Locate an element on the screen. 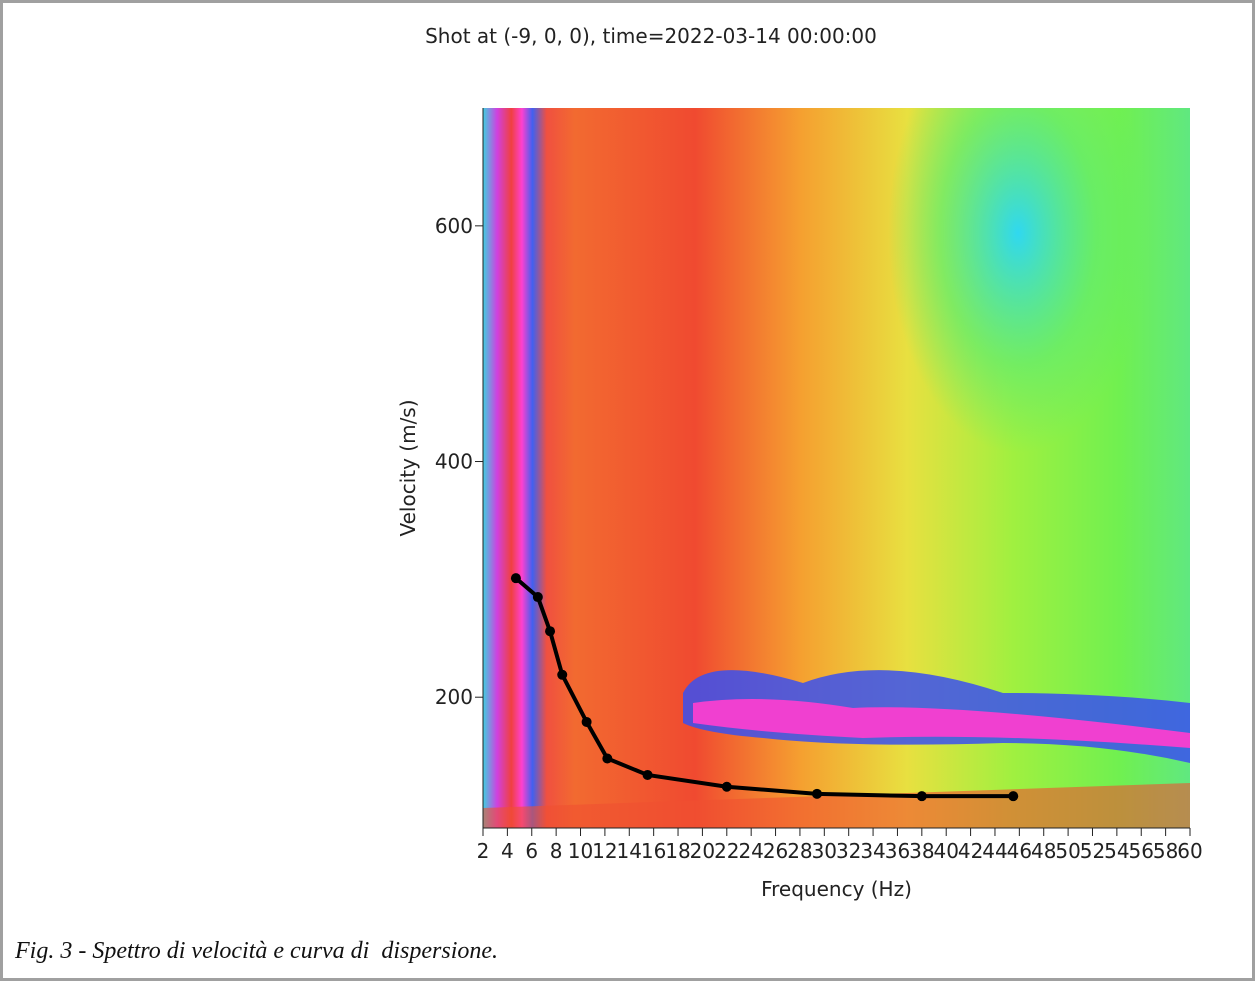 The image size is (1255, 982). x-tick-label: 52 is located at coordinates (1092, 851).